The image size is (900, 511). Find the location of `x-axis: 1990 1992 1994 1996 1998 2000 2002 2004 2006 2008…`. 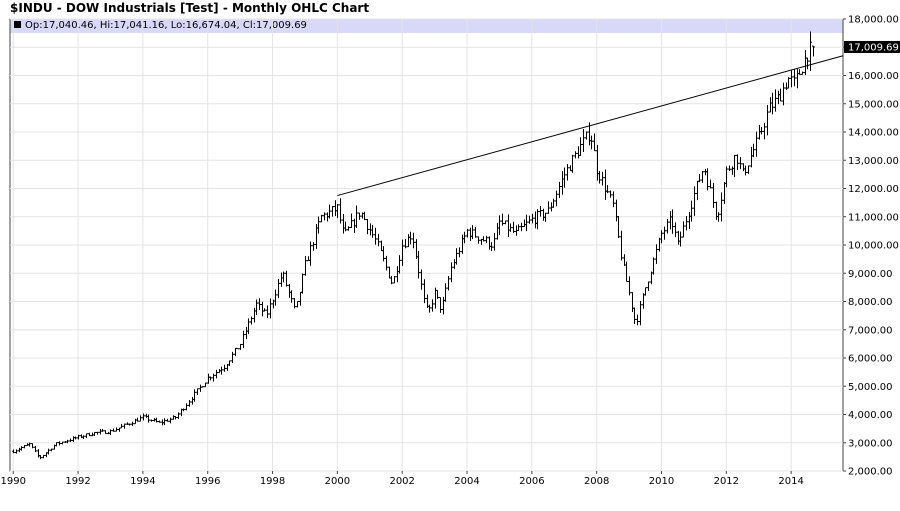

x-axis: 1990 1992 1994 1996 1998 2000 2002 2004 2006 2008… is located at coordinates (402, 479).